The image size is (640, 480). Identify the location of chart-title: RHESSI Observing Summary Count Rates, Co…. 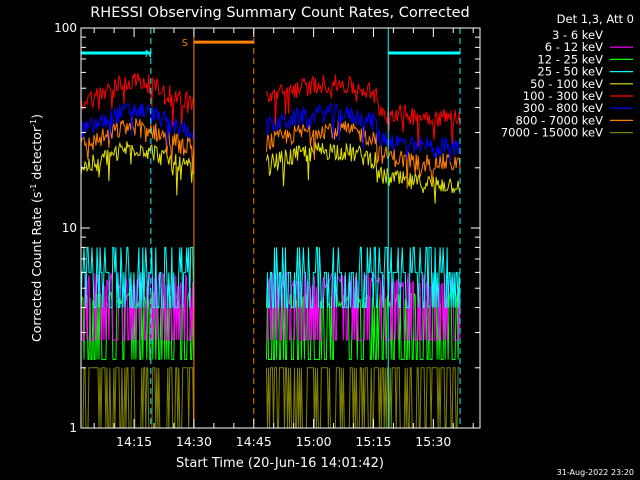
(280, 13).